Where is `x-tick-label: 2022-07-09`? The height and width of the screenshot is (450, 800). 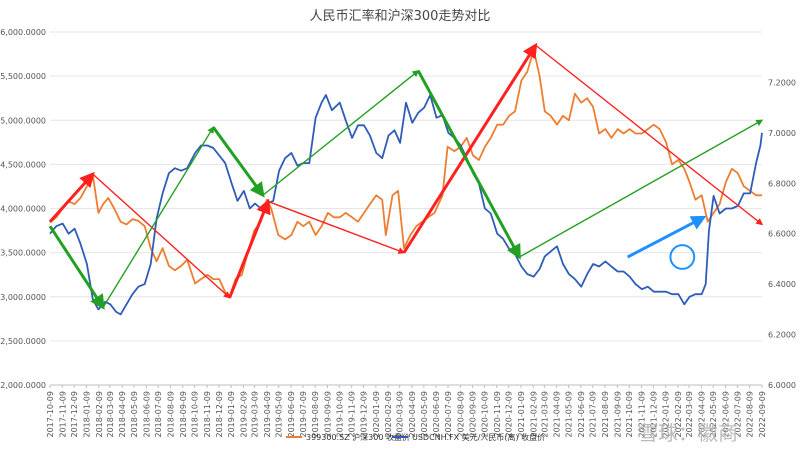
x-tick-label: 2022-07-09 is located at coordinates (737, 414).